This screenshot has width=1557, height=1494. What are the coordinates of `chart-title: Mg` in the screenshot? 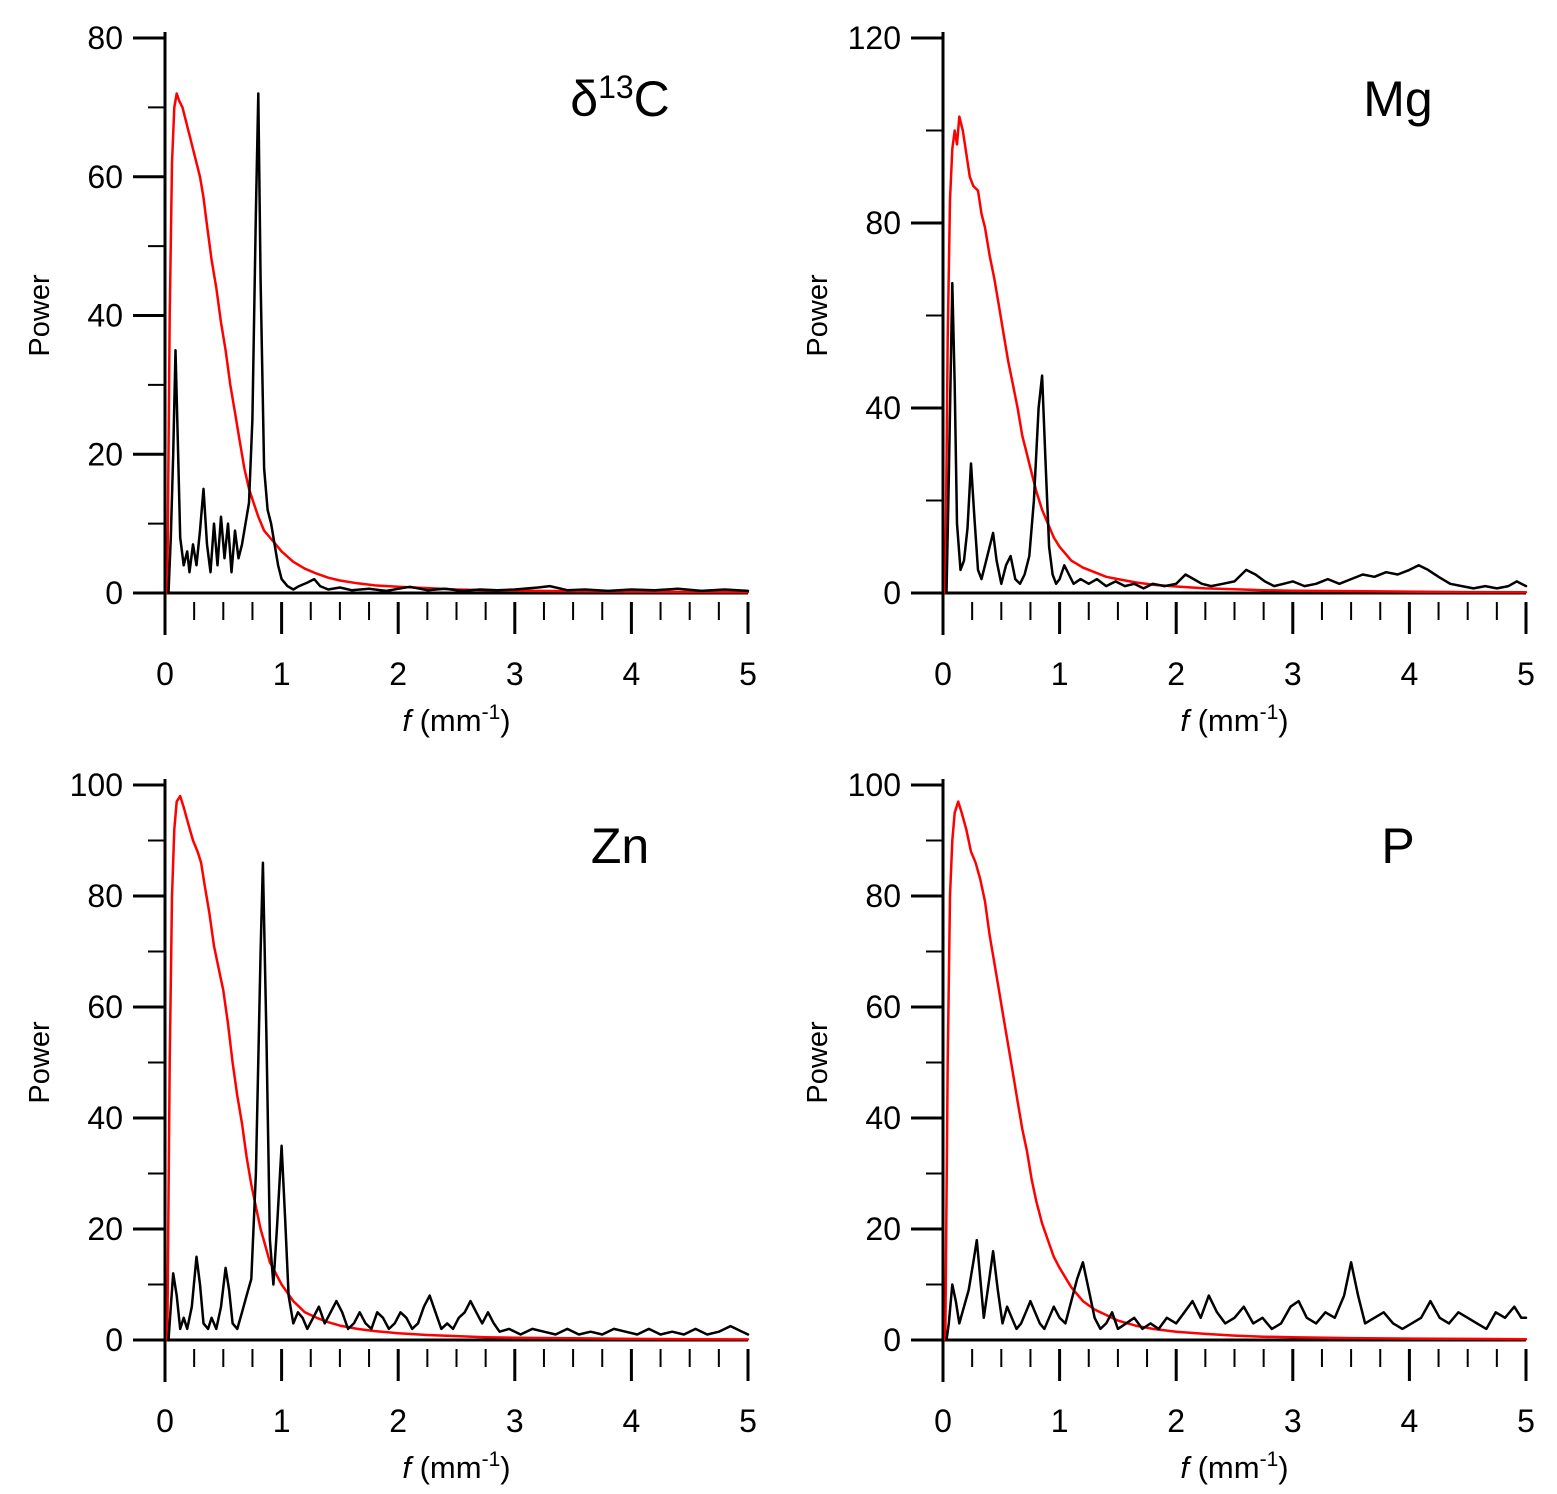 It's located at (1397, 99).